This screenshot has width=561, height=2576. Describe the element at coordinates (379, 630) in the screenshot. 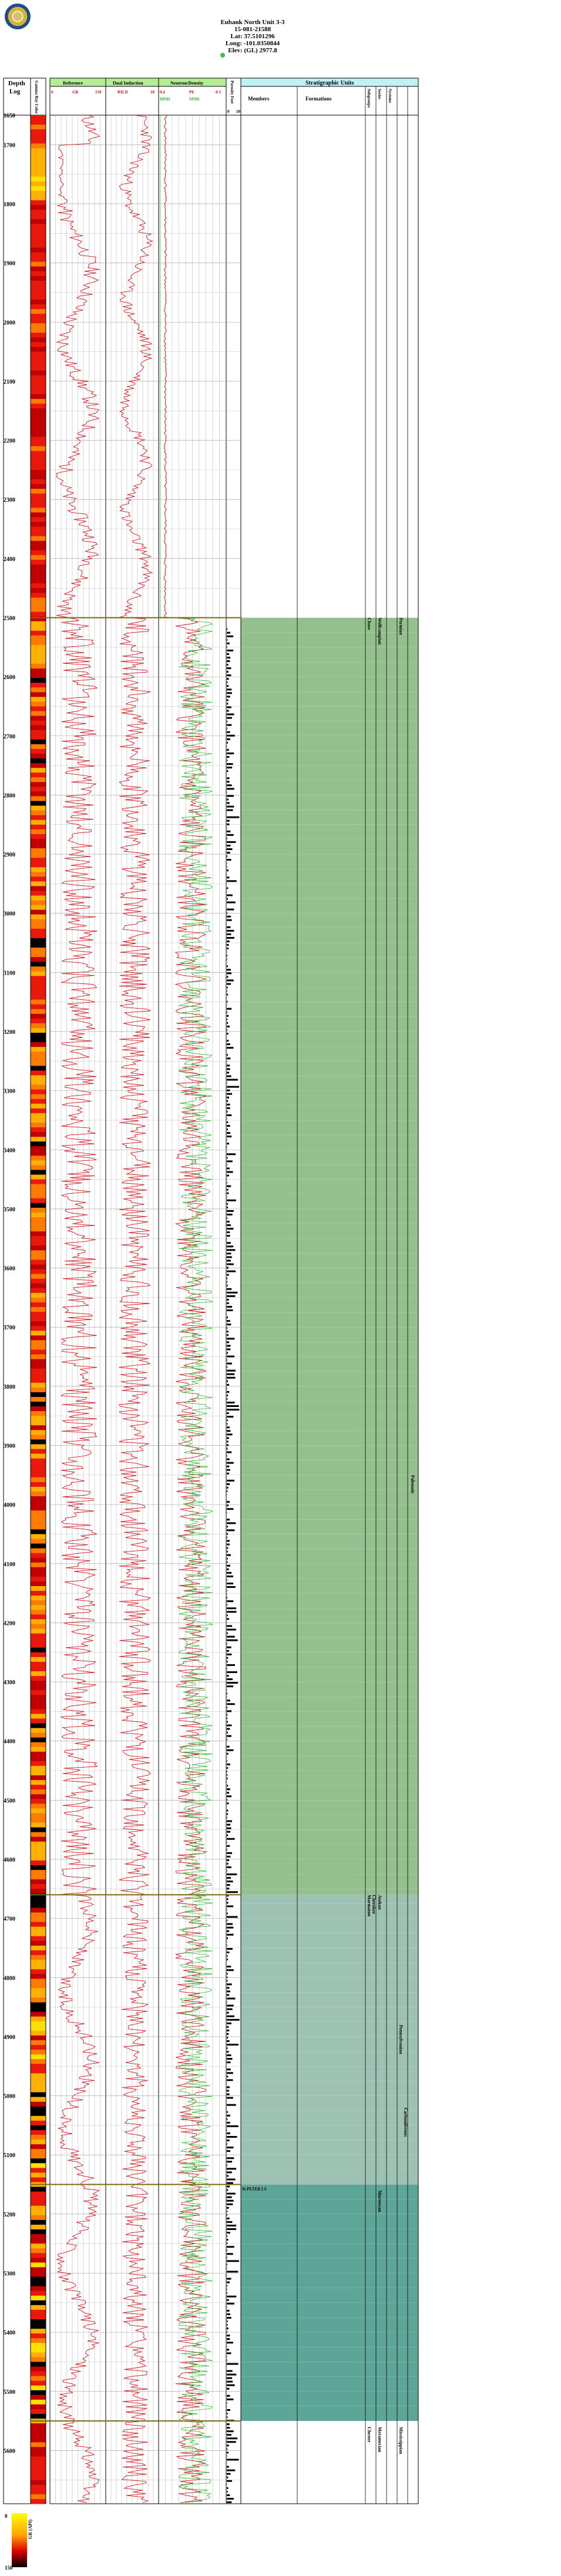

I see `strat-wolfcampian: Wolfcampian` at that location.